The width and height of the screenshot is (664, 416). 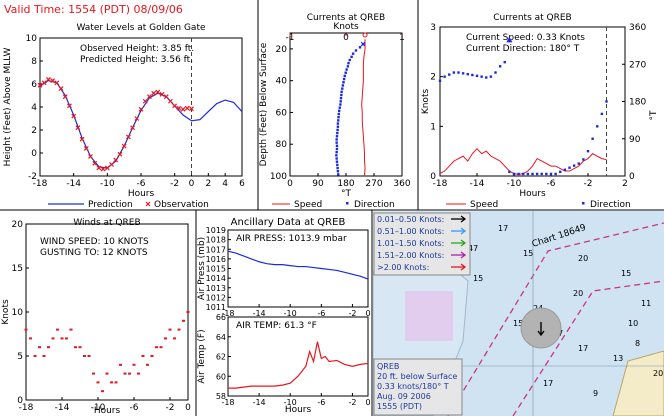 I want to click on chart-title: Winds at QREB, so click(x=106, y=223).